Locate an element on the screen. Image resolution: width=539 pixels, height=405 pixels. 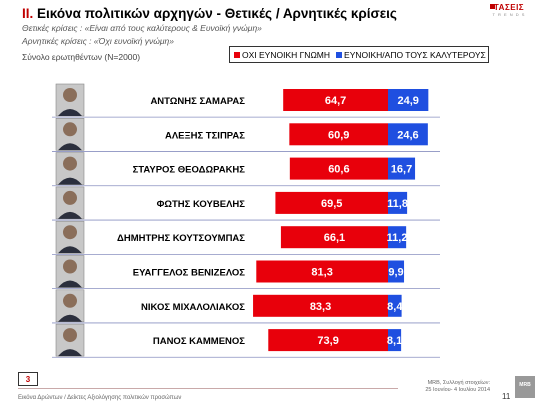
logo-sub: T R E N D S is located at coordinates (509, 14).